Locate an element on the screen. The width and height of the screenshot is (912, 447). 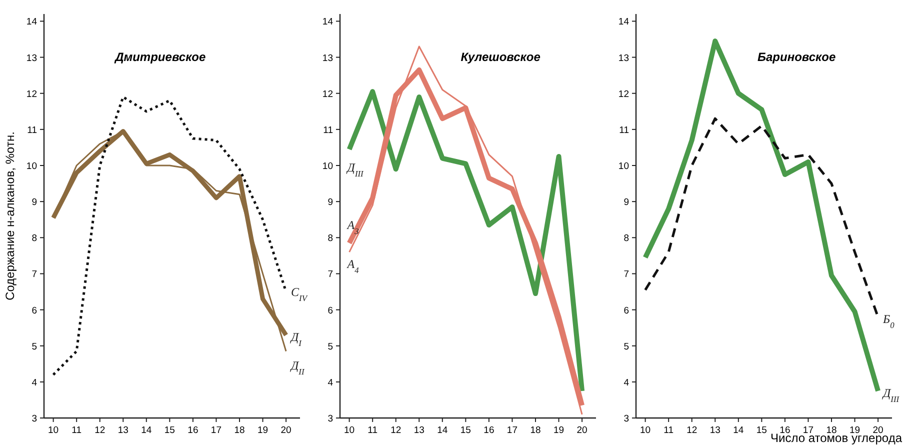
series-label: Д$_{II}$ is located at coordinates (298, 367).